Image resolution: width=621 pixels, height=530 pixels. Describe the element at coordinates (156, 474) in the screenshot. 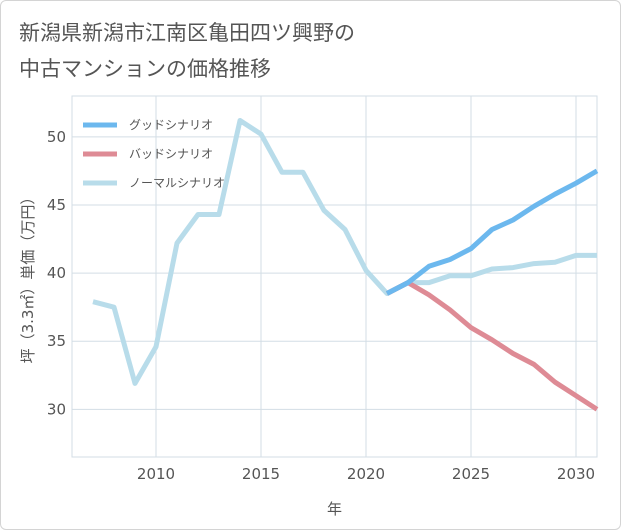

I see `x-tick-label: 2010` at that location.